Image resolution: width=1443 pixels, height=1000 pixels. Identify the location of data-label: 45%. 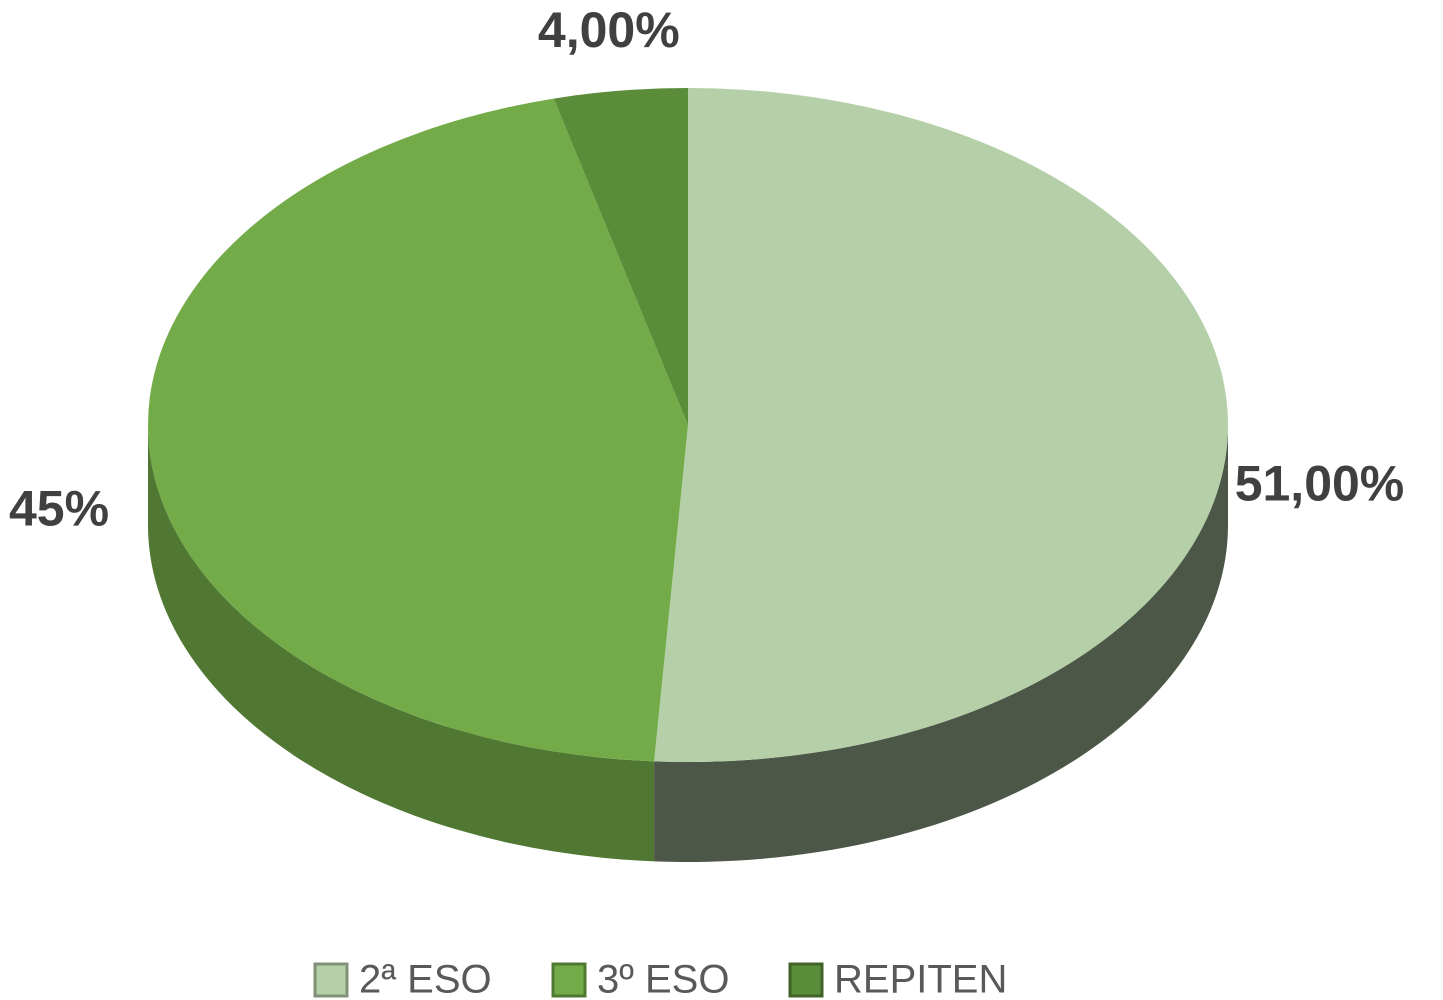
(59, 508).